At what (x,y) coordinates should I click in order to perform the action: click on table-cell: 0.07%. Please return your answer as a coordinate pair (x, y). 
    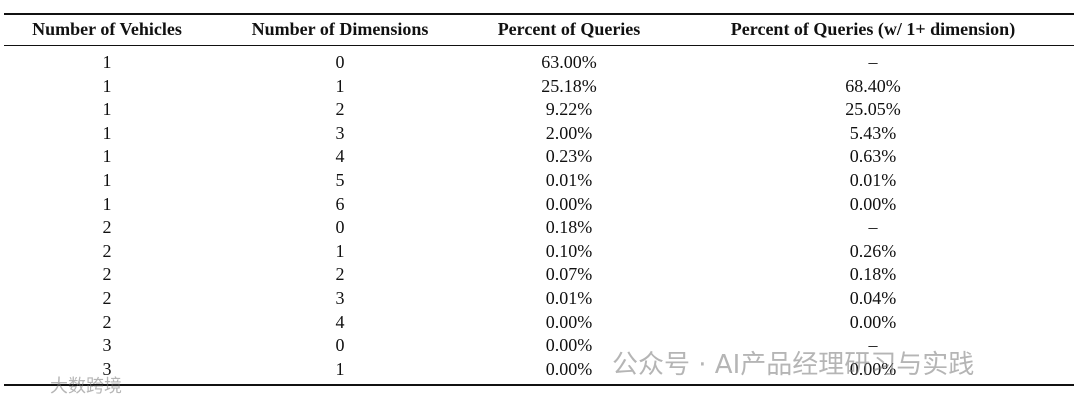
    Looking at the image, I should click on (569, 274).